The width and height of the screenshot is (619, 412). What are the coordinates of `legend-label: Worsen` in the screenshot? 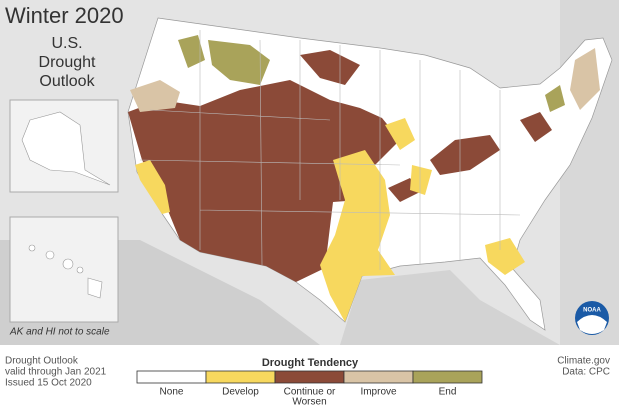 It's located at (309, 402).